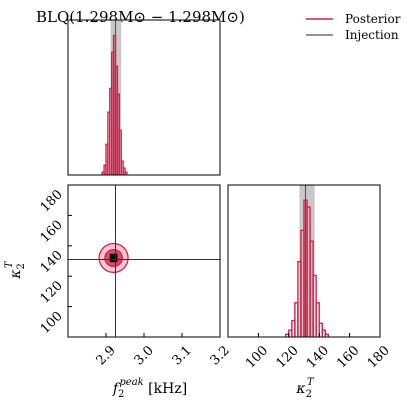  Describe the element at coordinates (182, 355) in the screenshot. I see `f2peak-tick-label: 3.1` at that location.